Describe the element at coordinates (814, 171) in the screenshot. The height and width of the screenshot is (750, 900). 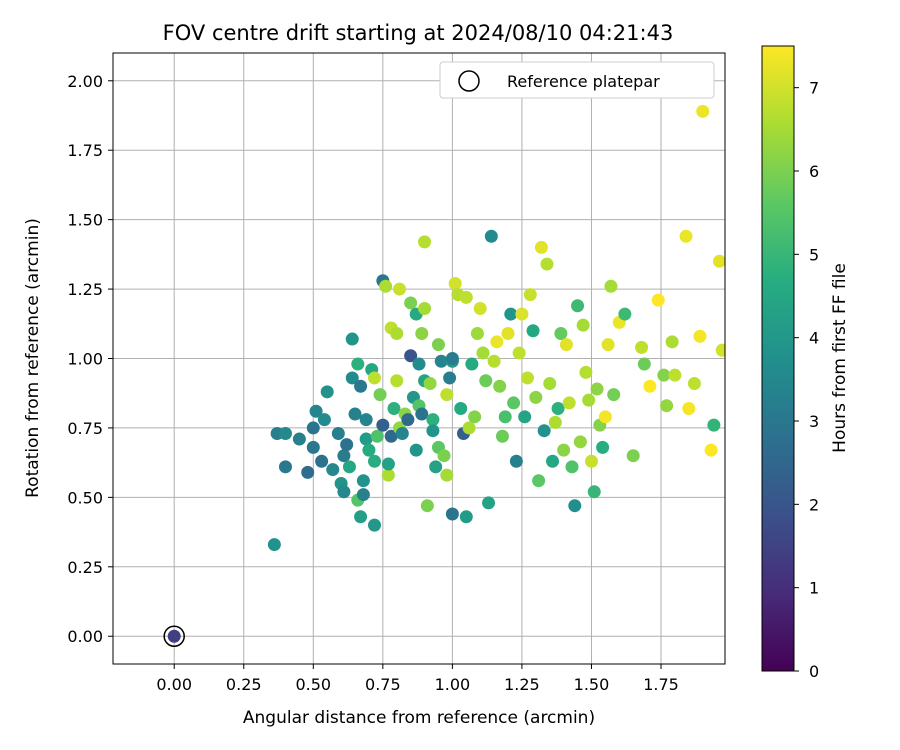
I see `colorbar-tick-label: 6` at that location.